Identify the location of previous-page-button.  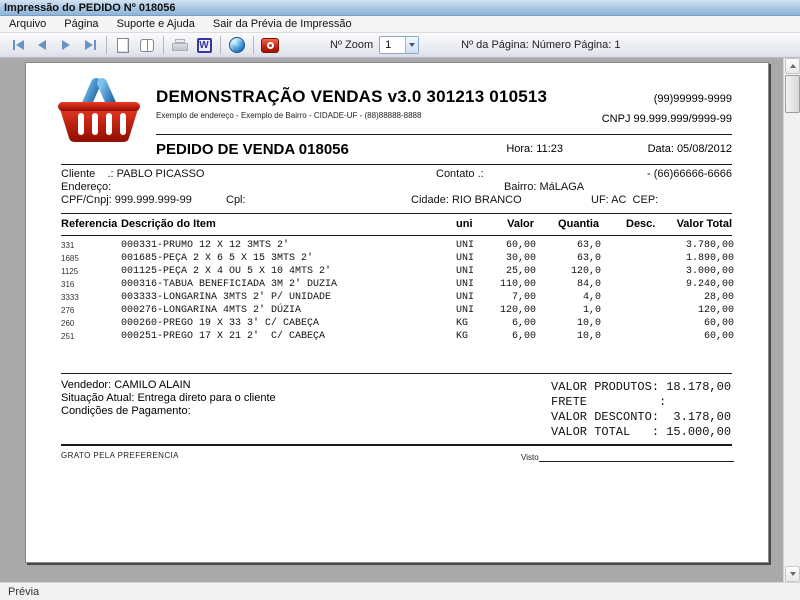
(42, 45).